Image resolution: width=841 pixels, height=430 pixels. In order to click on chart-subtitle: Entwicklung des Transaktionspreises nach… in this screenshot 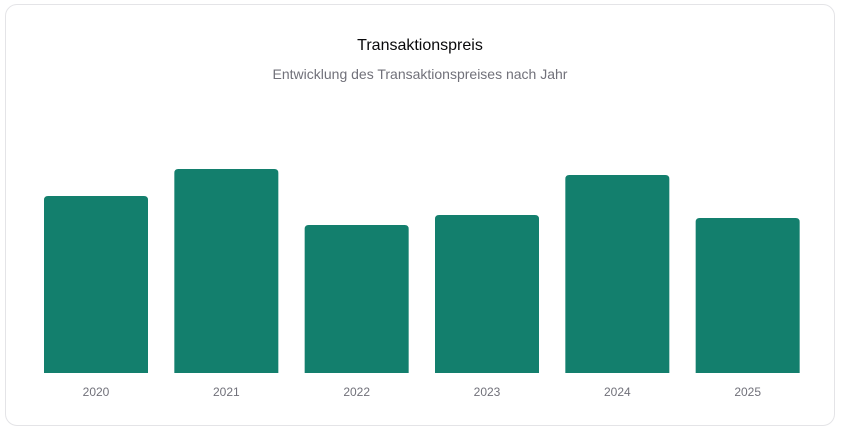, I will do `click(420, 74)`.